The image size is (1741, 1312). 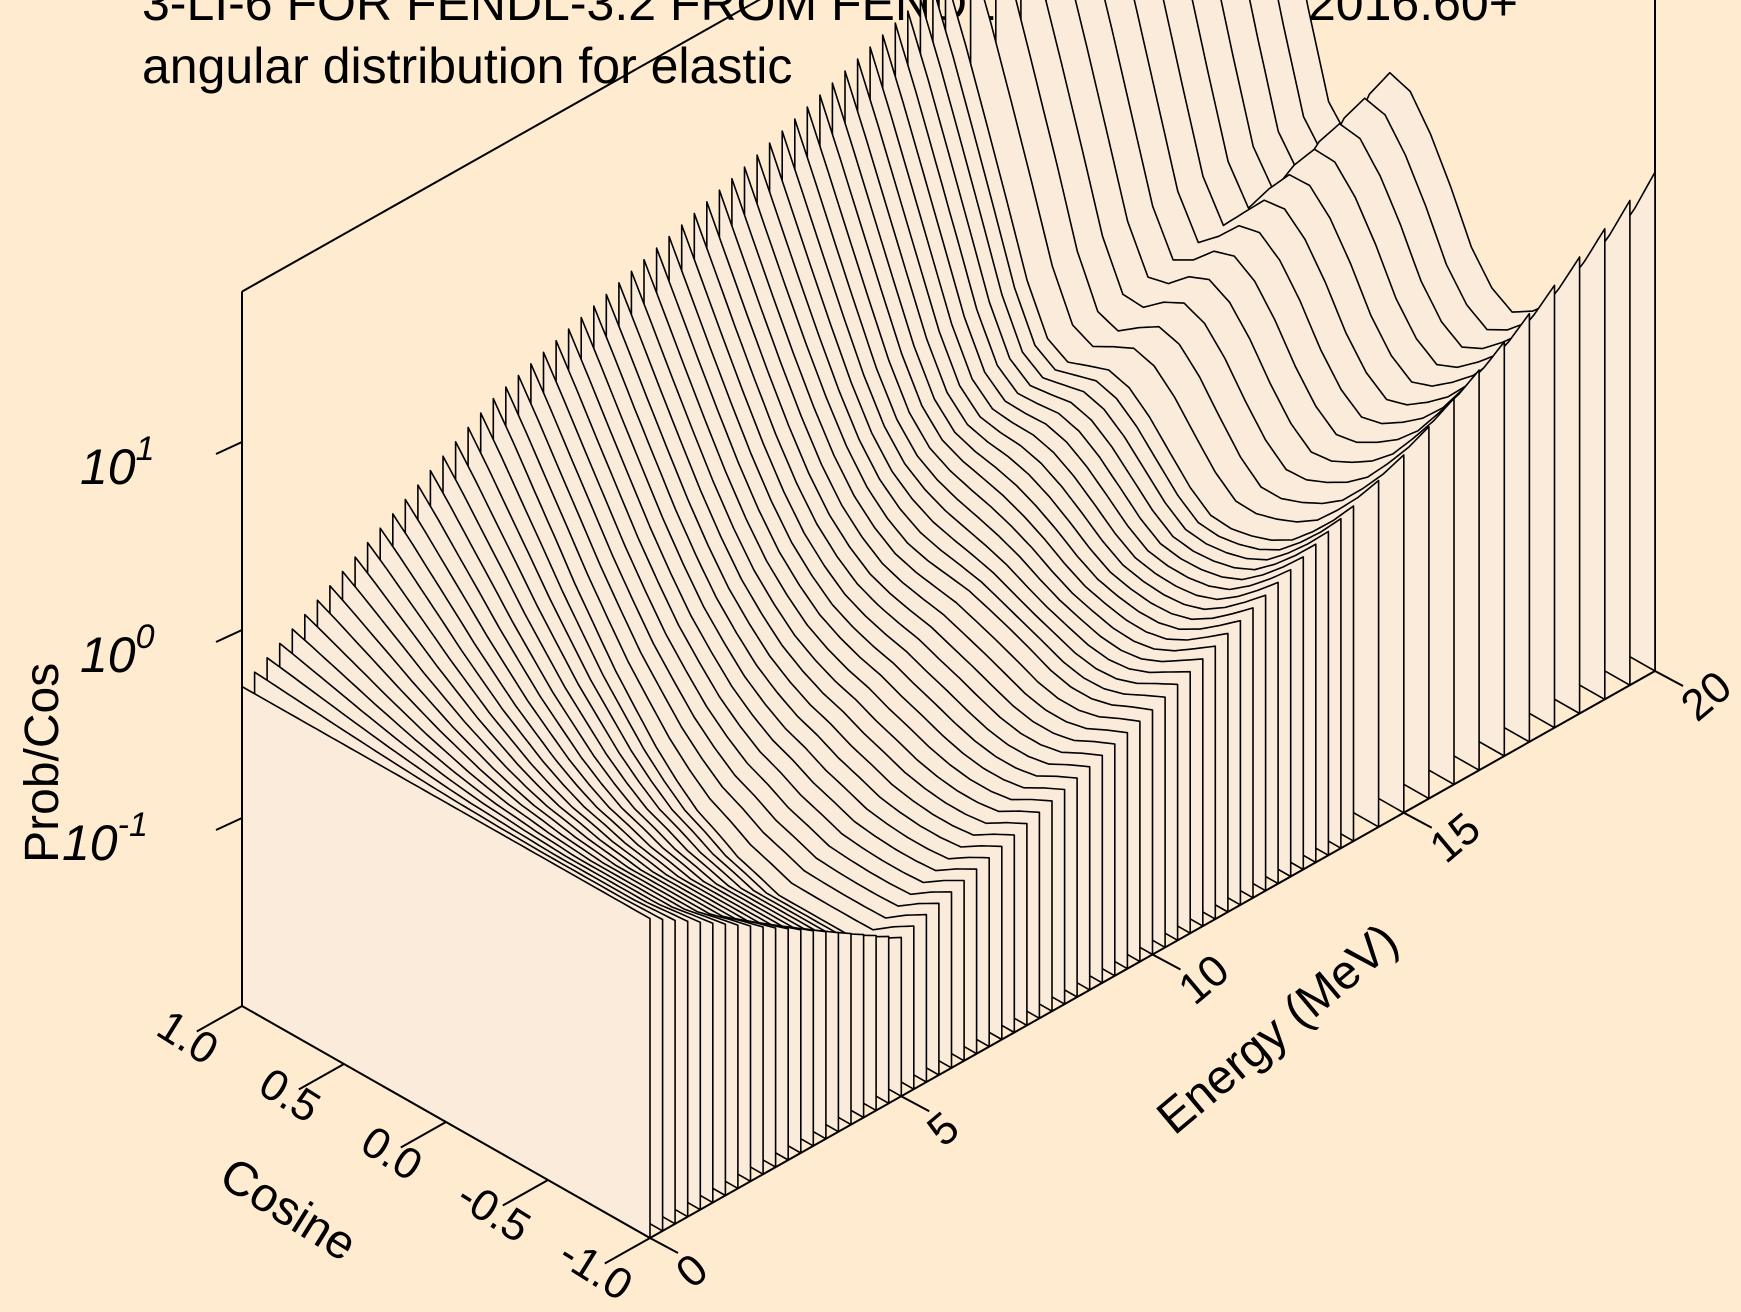 I want to click on z-tick-label: 10⁰, so click(x=117, y=650).